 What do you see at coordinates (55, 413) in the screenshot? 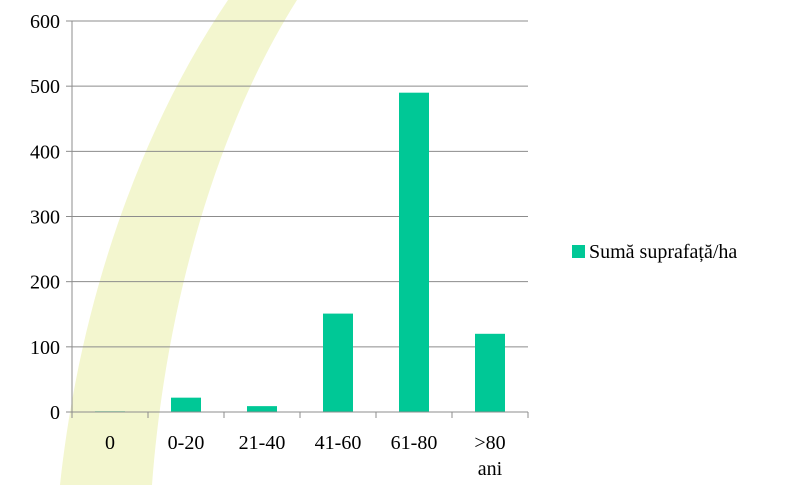
I see `y-tick-label: 0` at bounding box center [55, 413].